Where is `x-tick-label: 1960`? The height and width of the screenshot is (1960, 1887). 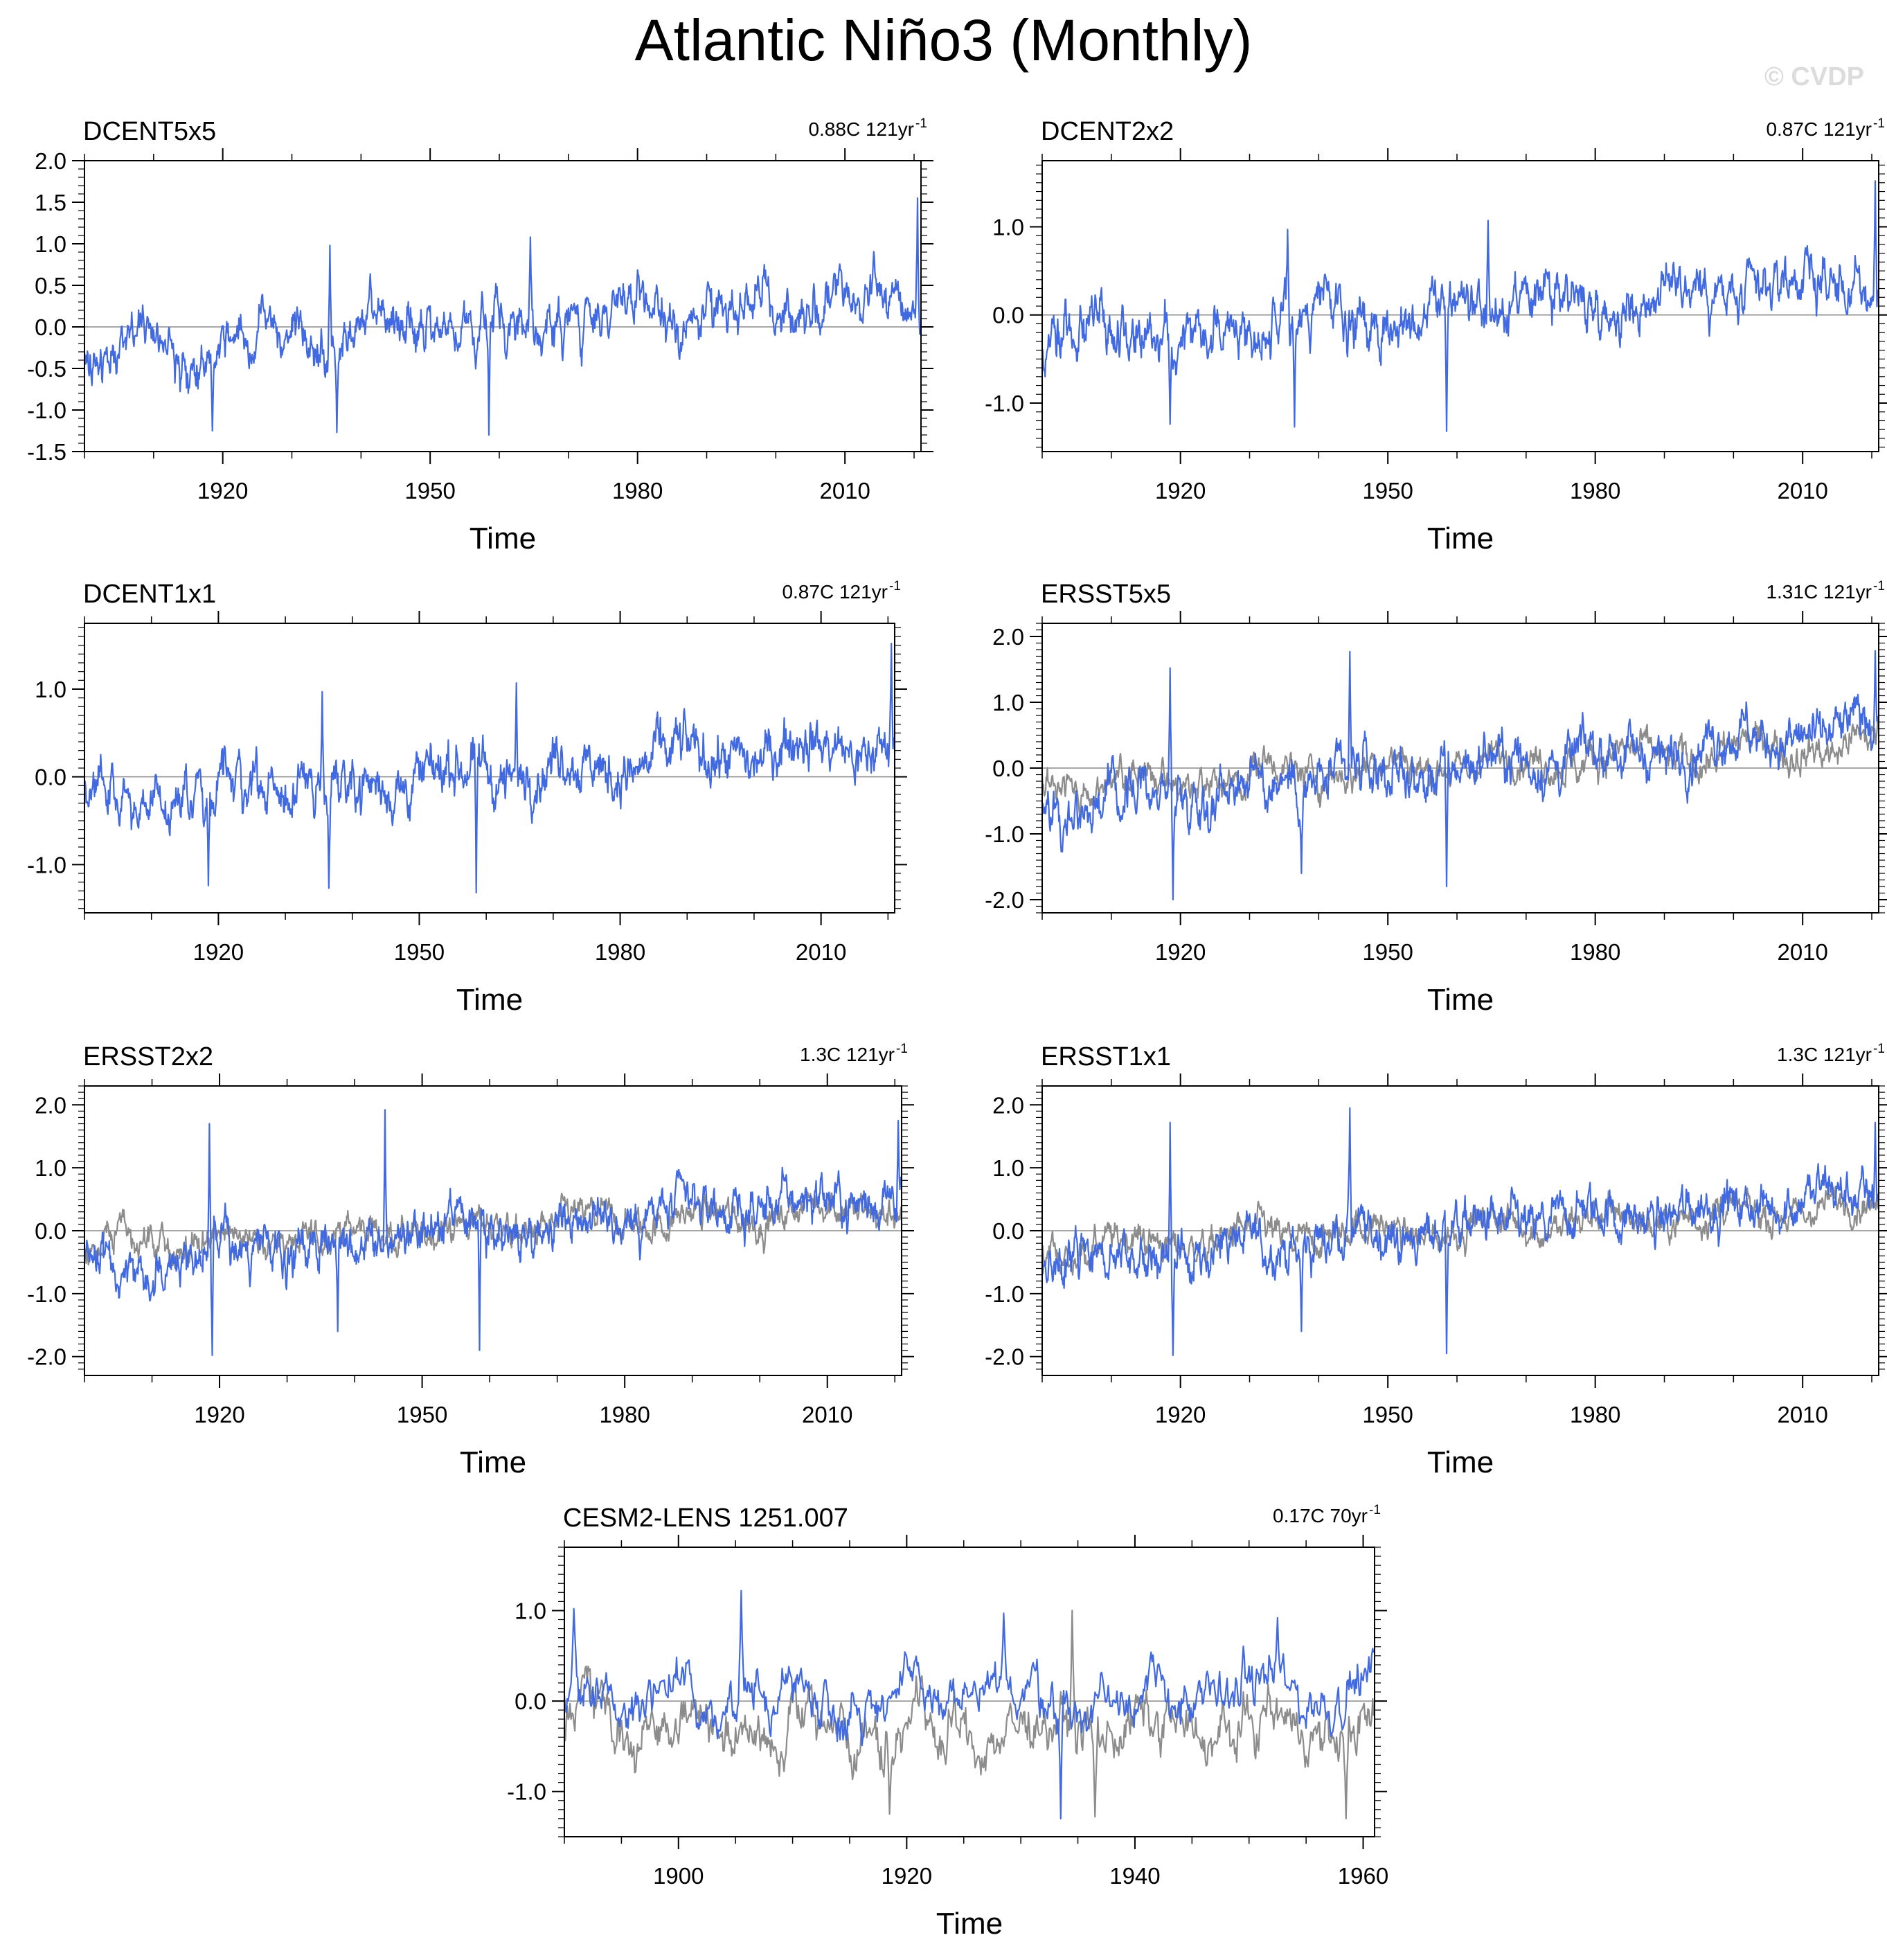 x-tick-label: 1960 is located at coordinates (1363, 1876).